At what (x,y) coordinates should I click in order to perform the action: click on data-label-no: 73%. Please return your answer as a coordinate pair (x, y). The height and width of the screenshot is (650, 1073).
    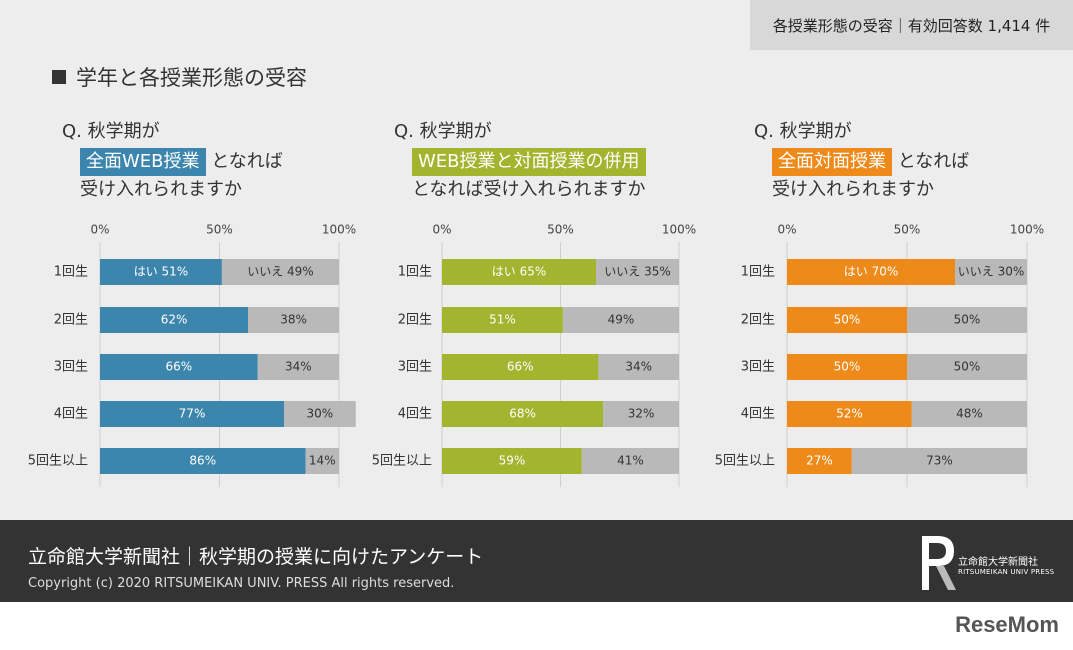
    Looking at the image, I should click on (939, 461).